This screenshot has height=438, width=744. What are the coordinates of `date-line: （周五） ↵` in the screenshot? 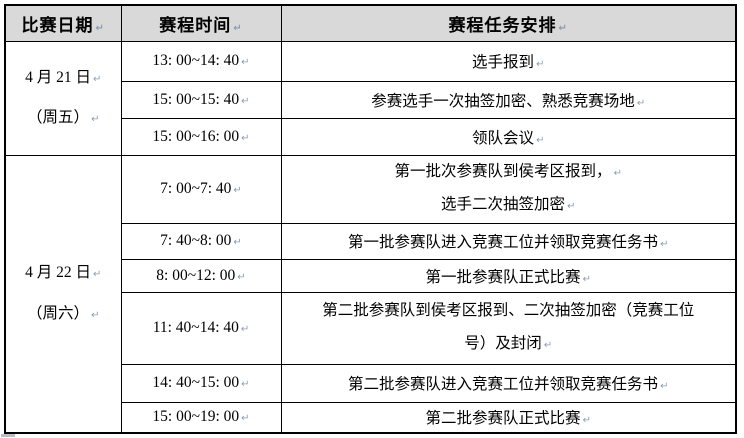 It's located at (63, 118).